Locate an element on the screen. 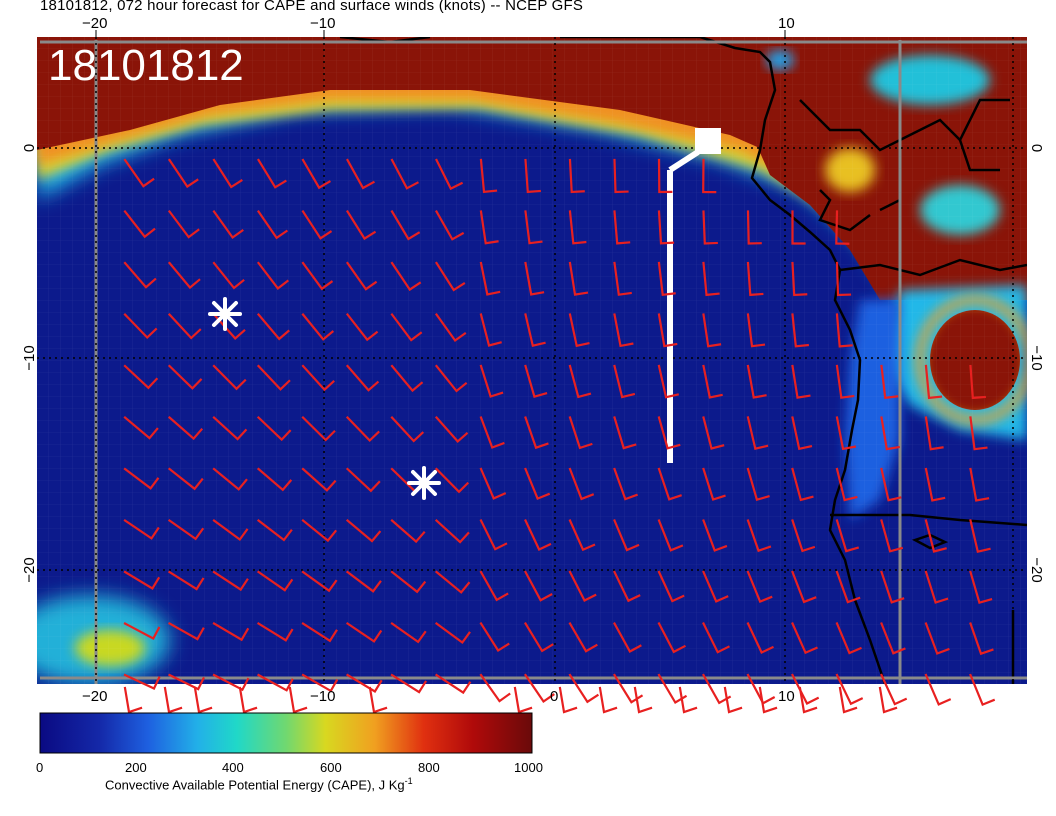  left-lat-ticks: 0 −10 −20 is located at coordinates (29, 363).